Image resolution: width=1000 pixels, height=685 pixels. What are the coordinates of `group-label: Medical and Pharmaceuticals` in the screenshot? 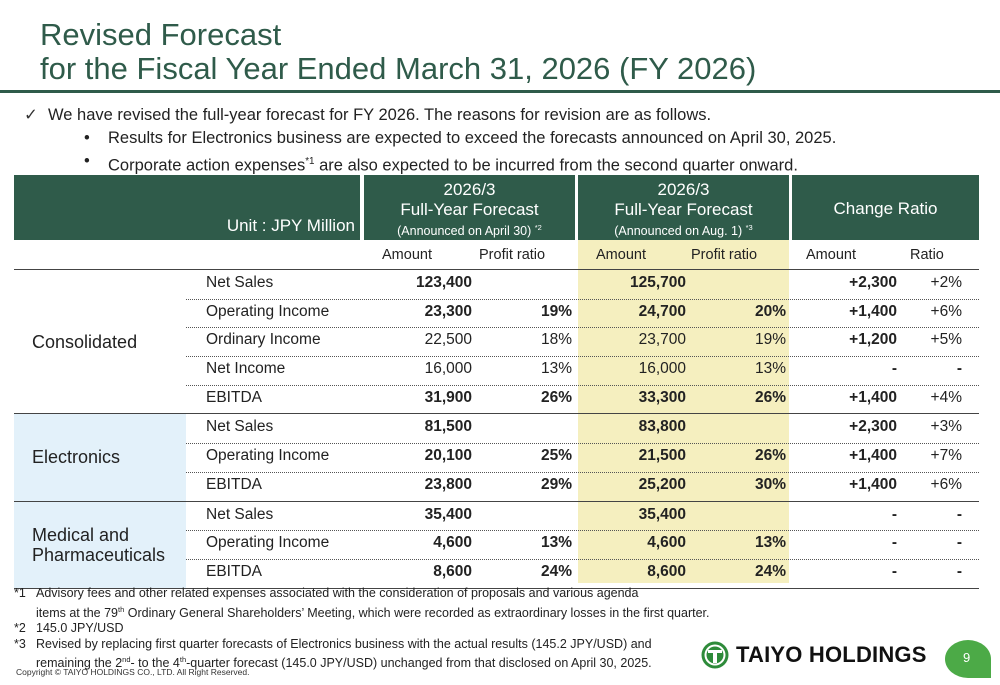 It's located at (100, 544).